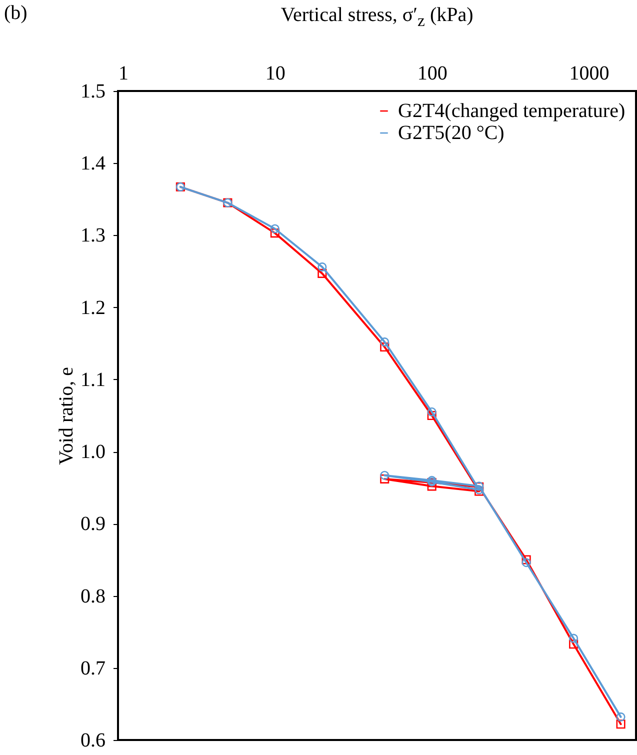  What do you see at coordinates (275, 73) in the screenshot?
I see `x-tick-label: 10` at bounding box center [275, 73].